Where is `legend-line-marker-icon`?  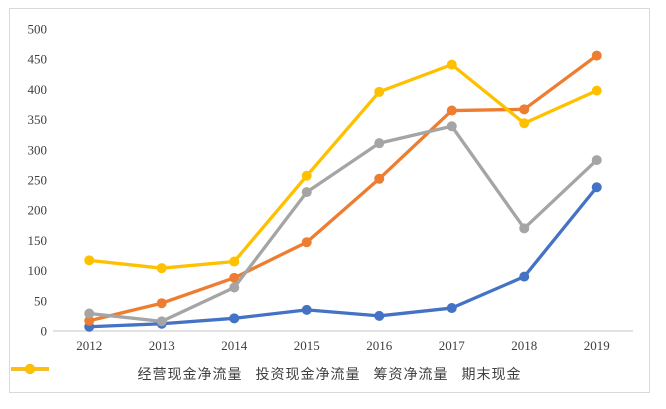
legend-line-marker-icon is located at coordinates (30, 369).